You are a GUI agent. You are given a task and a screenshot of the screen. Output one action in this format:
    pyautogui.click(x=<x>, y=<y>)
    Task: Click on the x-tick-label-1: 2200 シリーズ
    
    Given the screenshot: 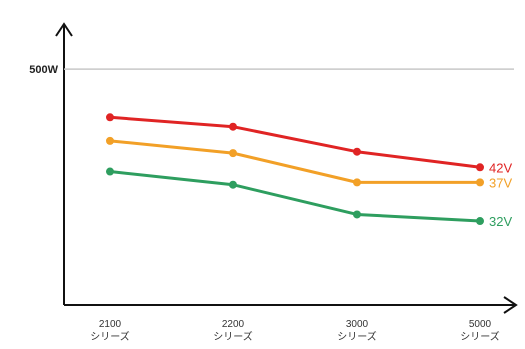 What is the action you would take?
    pyautogui.click(x=233, y=331)
    